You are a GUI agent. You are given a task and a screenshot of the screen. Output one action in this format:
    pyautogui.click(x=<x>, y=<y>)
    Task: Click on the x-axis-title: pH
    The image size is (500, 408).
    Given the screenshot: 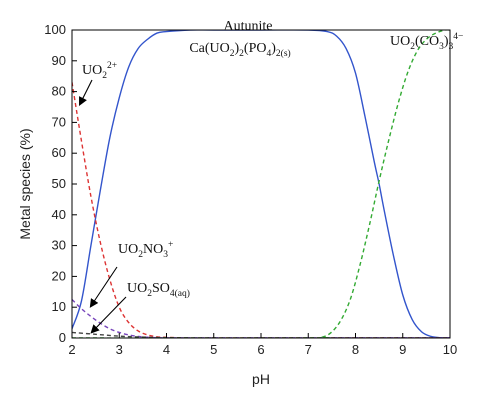 What is the action you would take?
    pyautogui.click(x=261, y=379)
    